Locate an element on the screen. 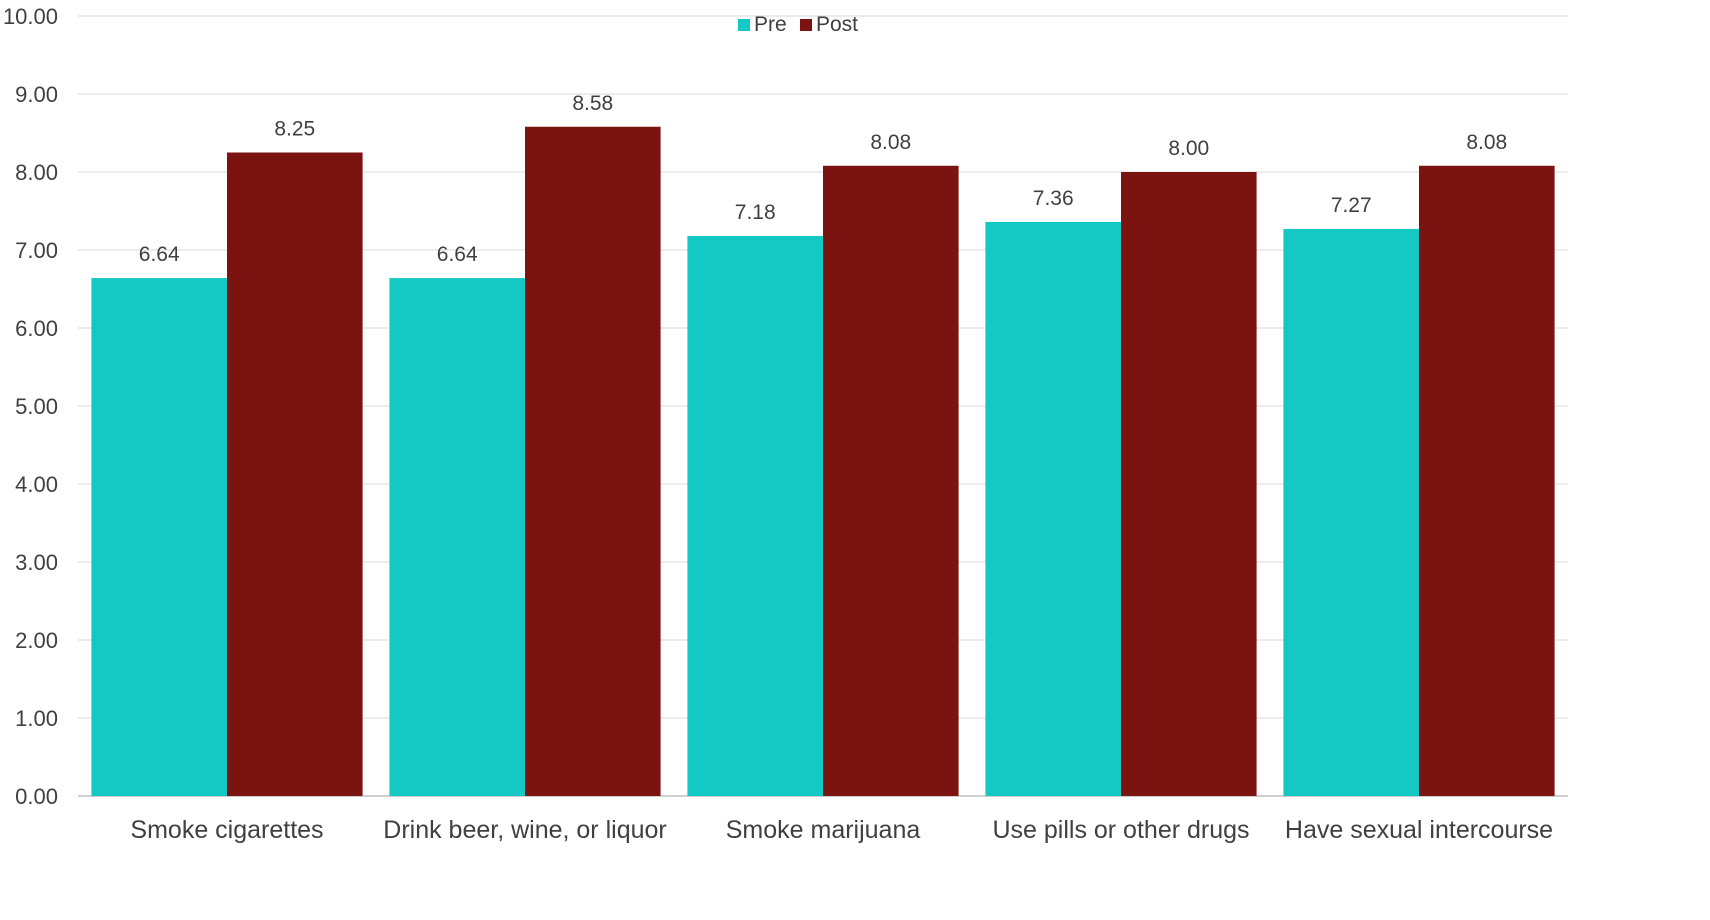 The image size is (1710, 920). y-tick-label: 3.00 is located at coordinates (36, 562).